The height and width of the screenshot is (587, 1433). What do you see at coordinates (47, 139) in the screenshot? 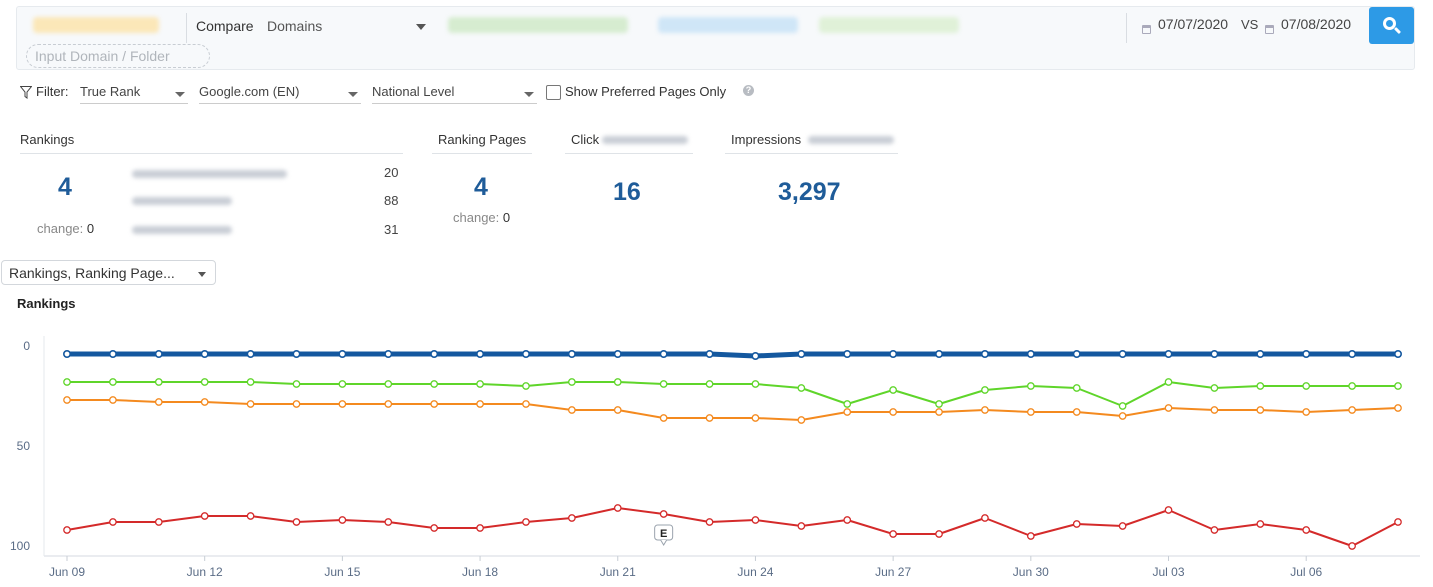
I see `rankings-header-label: Rankings` at bounding box center [47, 139].